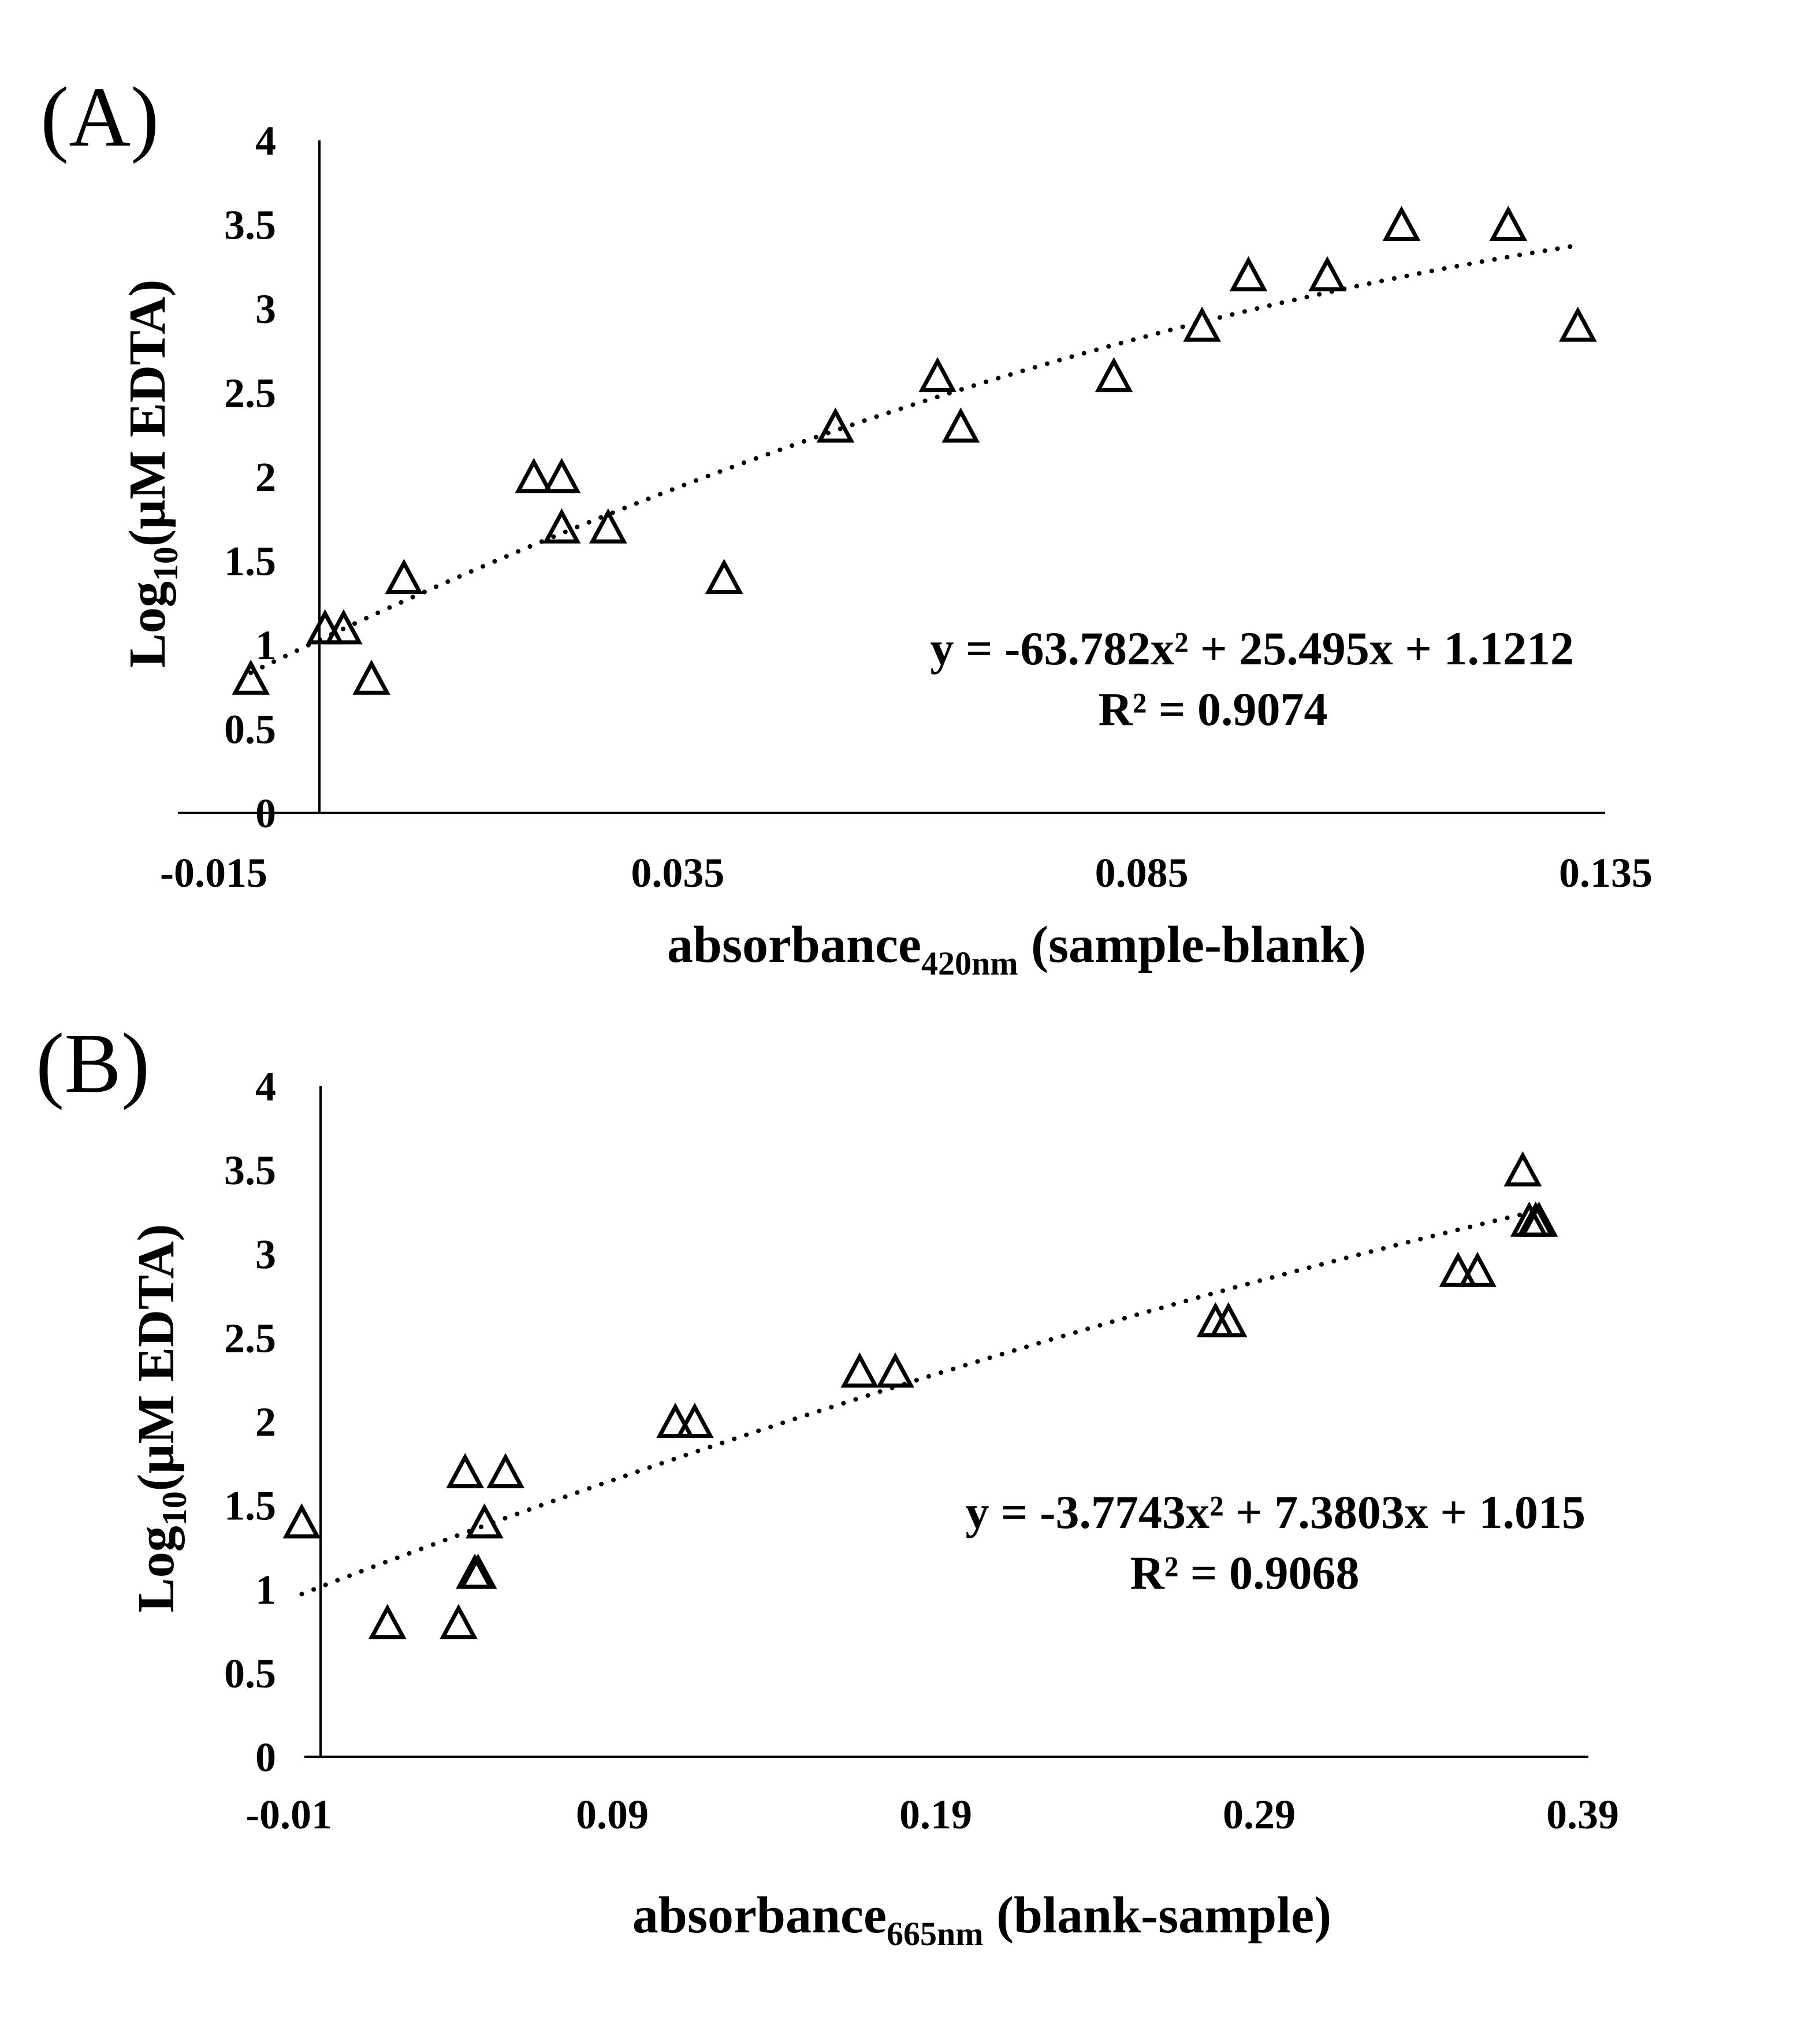 The width and height of the screenshot is (1820, 2030). I want to click on panel-b-y-axis-title: Log10(µM EDTA), so click(161, 1418).